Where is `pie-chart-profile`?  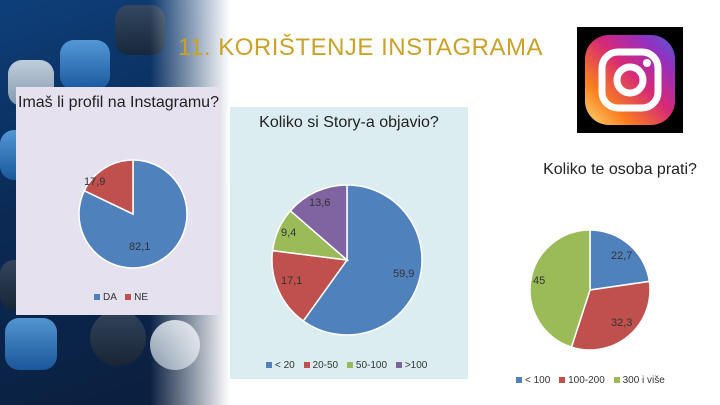 pie-chart-profile is located at coordinates (133, 214).